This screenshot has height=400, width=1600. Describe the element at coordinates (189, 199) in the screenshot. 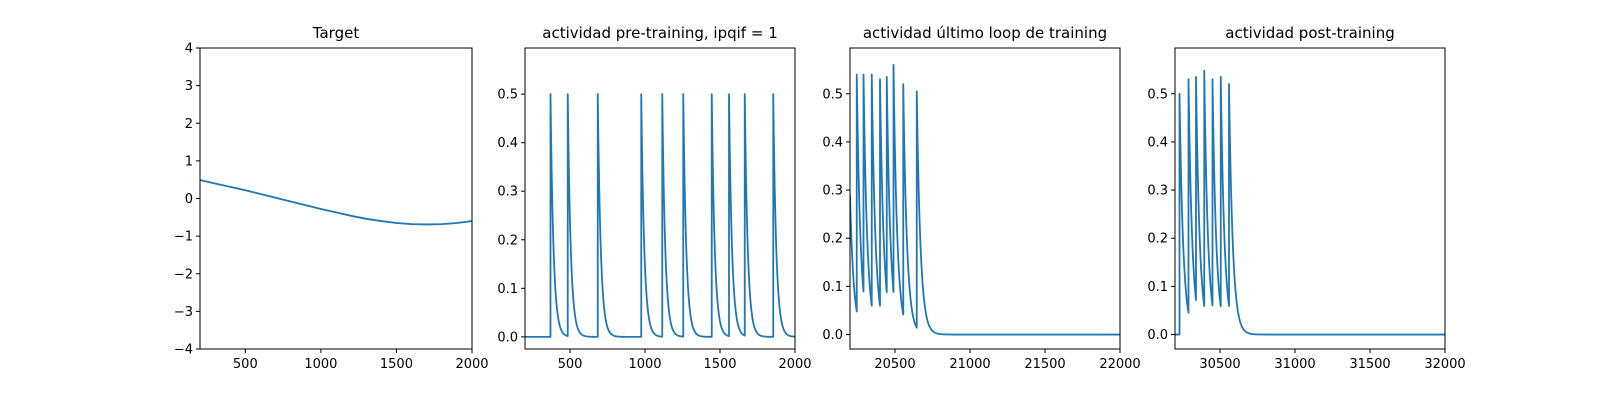

I see `y-tick-label: 0` at that location.